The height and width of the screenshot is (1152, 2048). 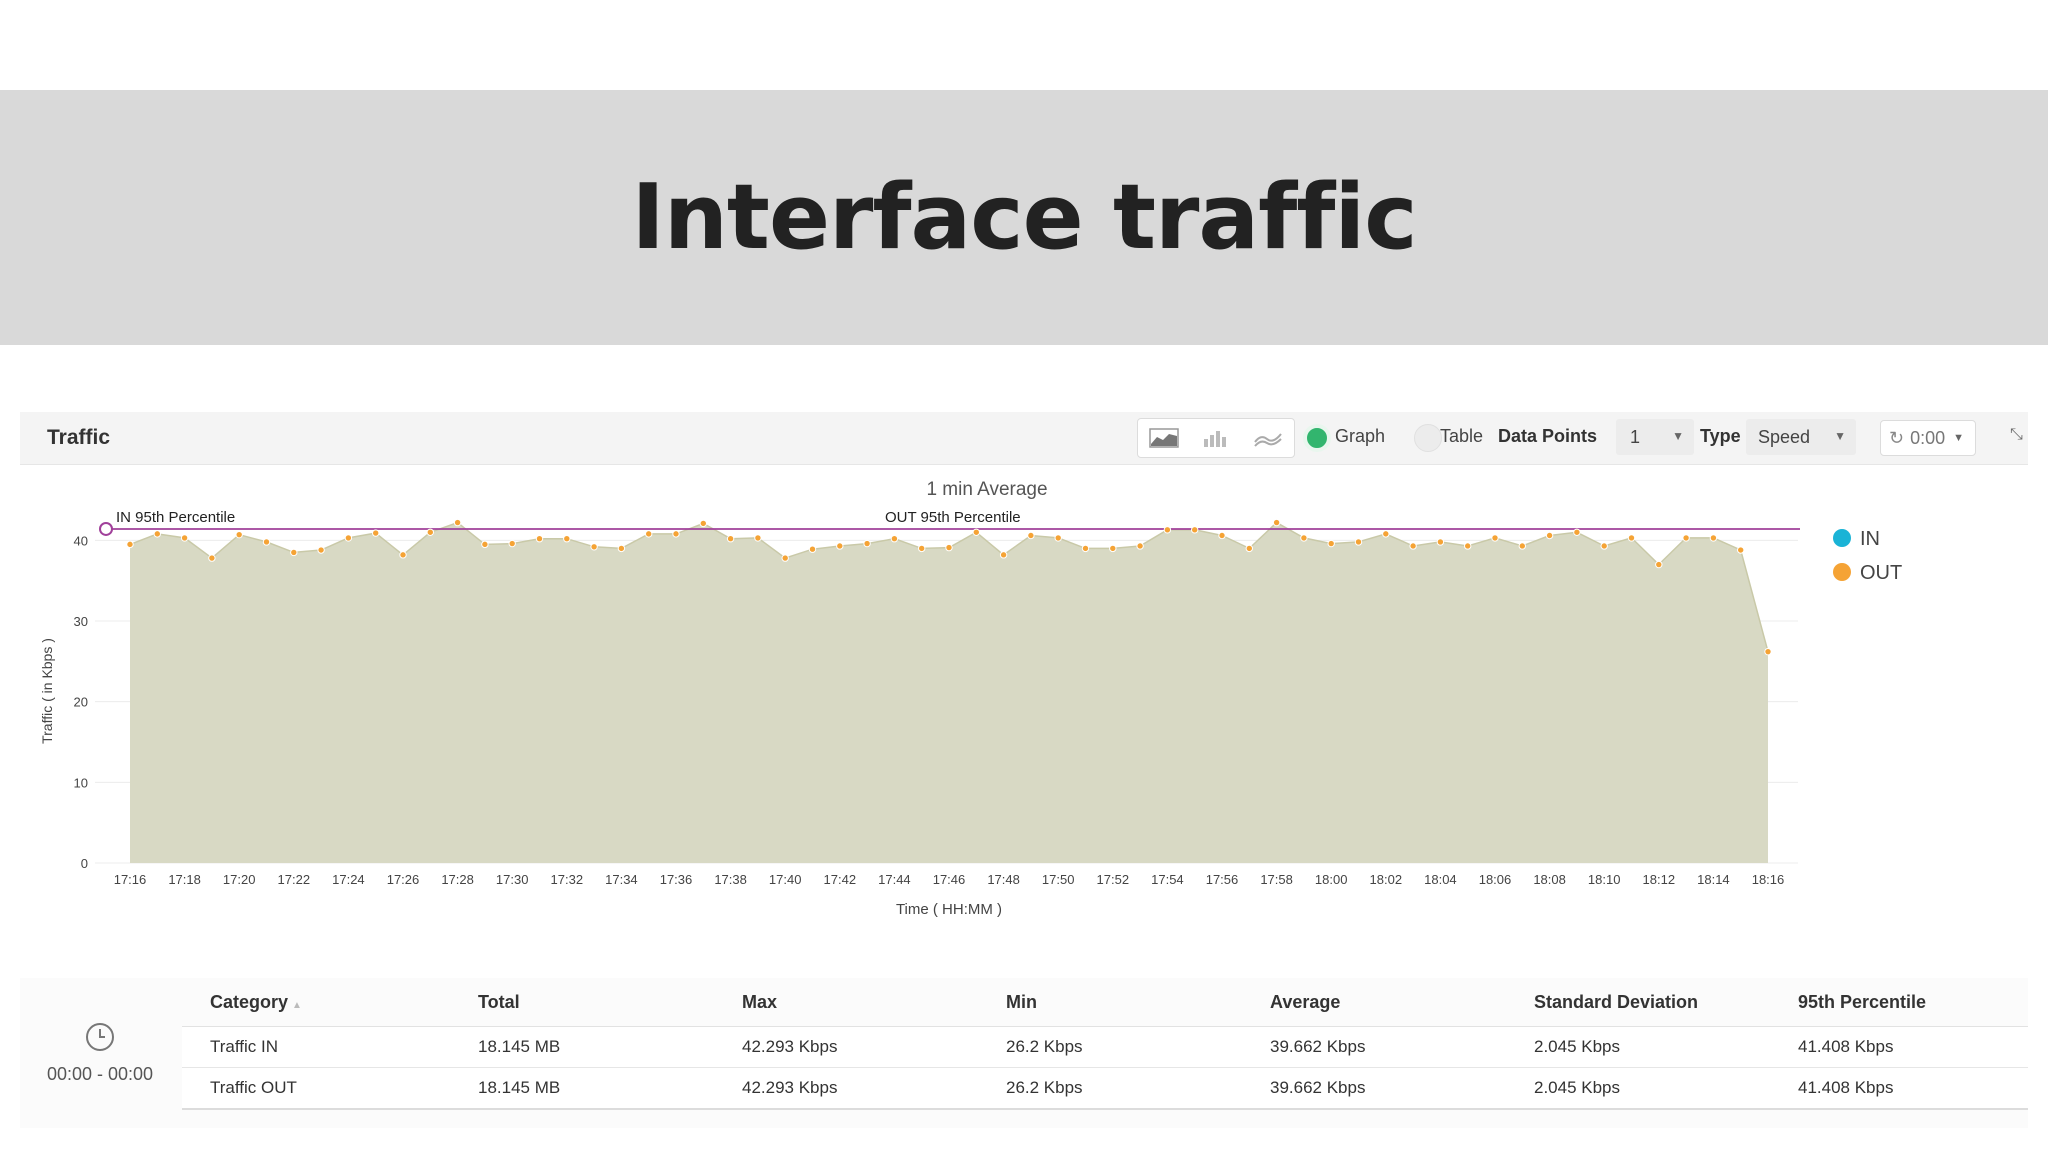 What do you see at coordinates (106, 528) in the screenshot?
I see `percentile-marker` at bounding box center [106, 528].